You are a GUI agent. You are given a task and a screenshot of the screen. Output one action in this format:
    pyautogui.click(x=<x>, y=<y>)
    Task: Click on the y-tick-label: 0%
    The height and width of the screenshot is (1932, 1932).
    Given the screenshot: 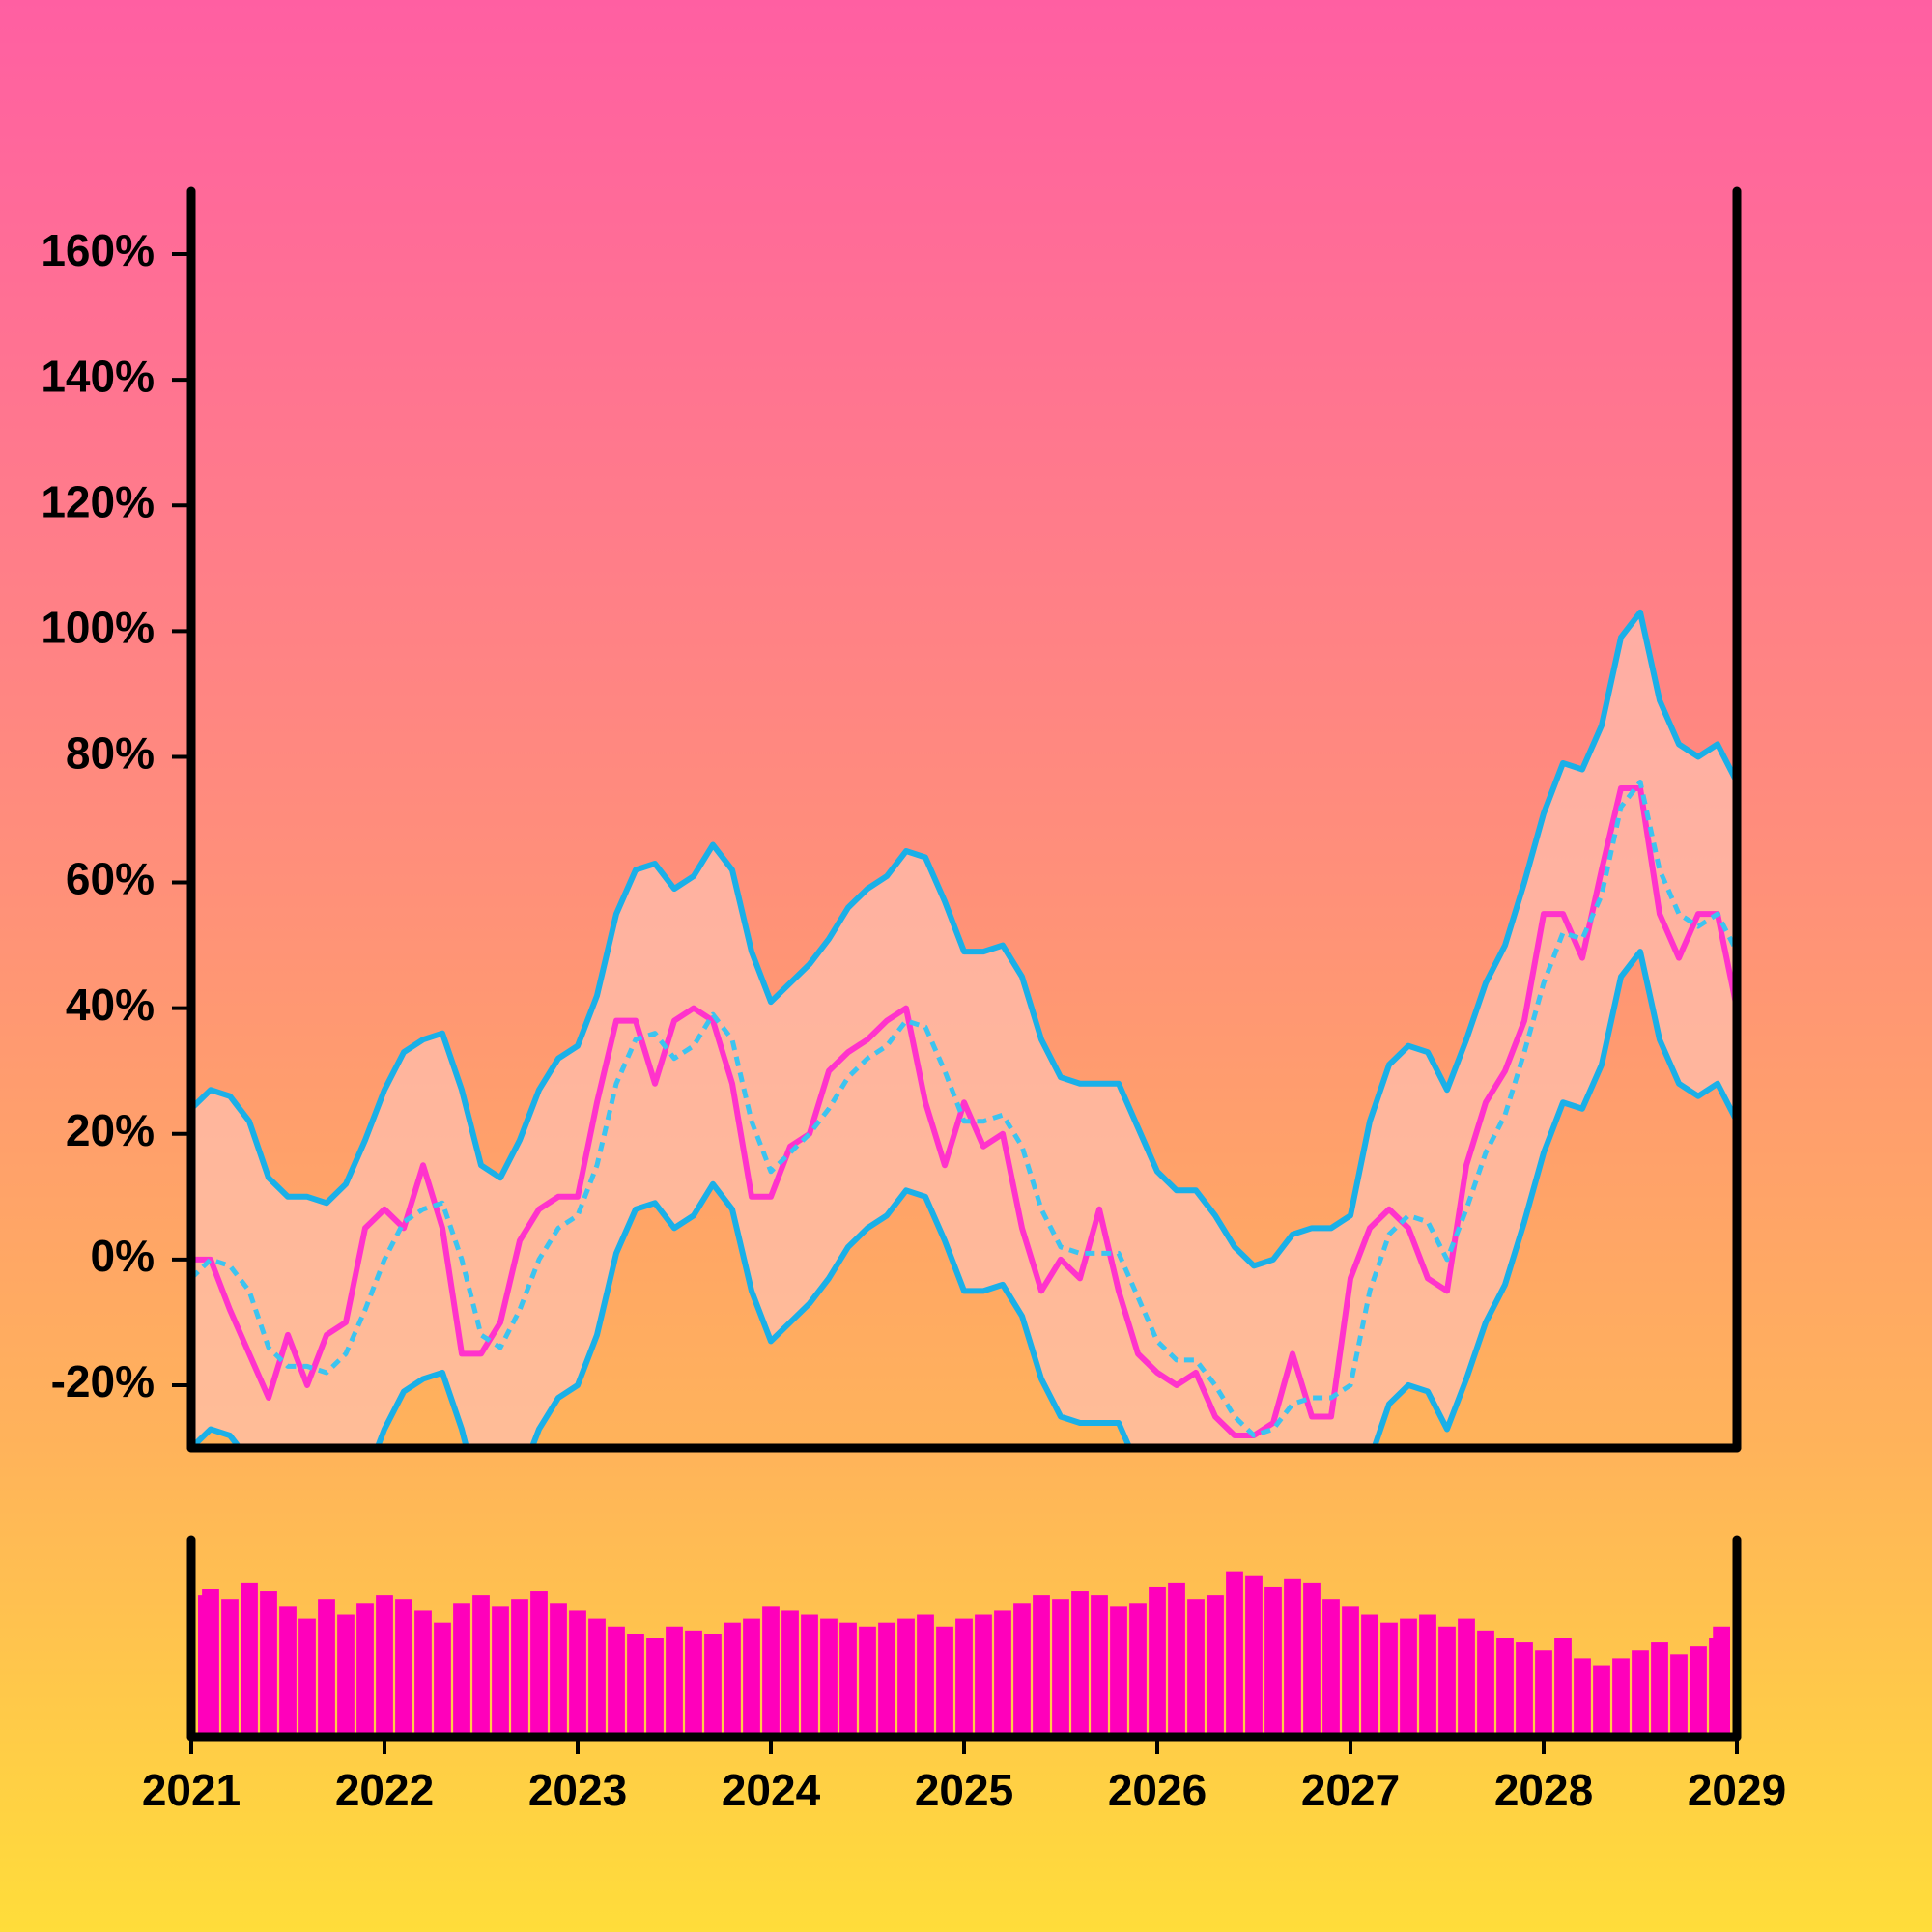 What is the action you would take?
    pyautogui.click(x=123, y=1256)
    